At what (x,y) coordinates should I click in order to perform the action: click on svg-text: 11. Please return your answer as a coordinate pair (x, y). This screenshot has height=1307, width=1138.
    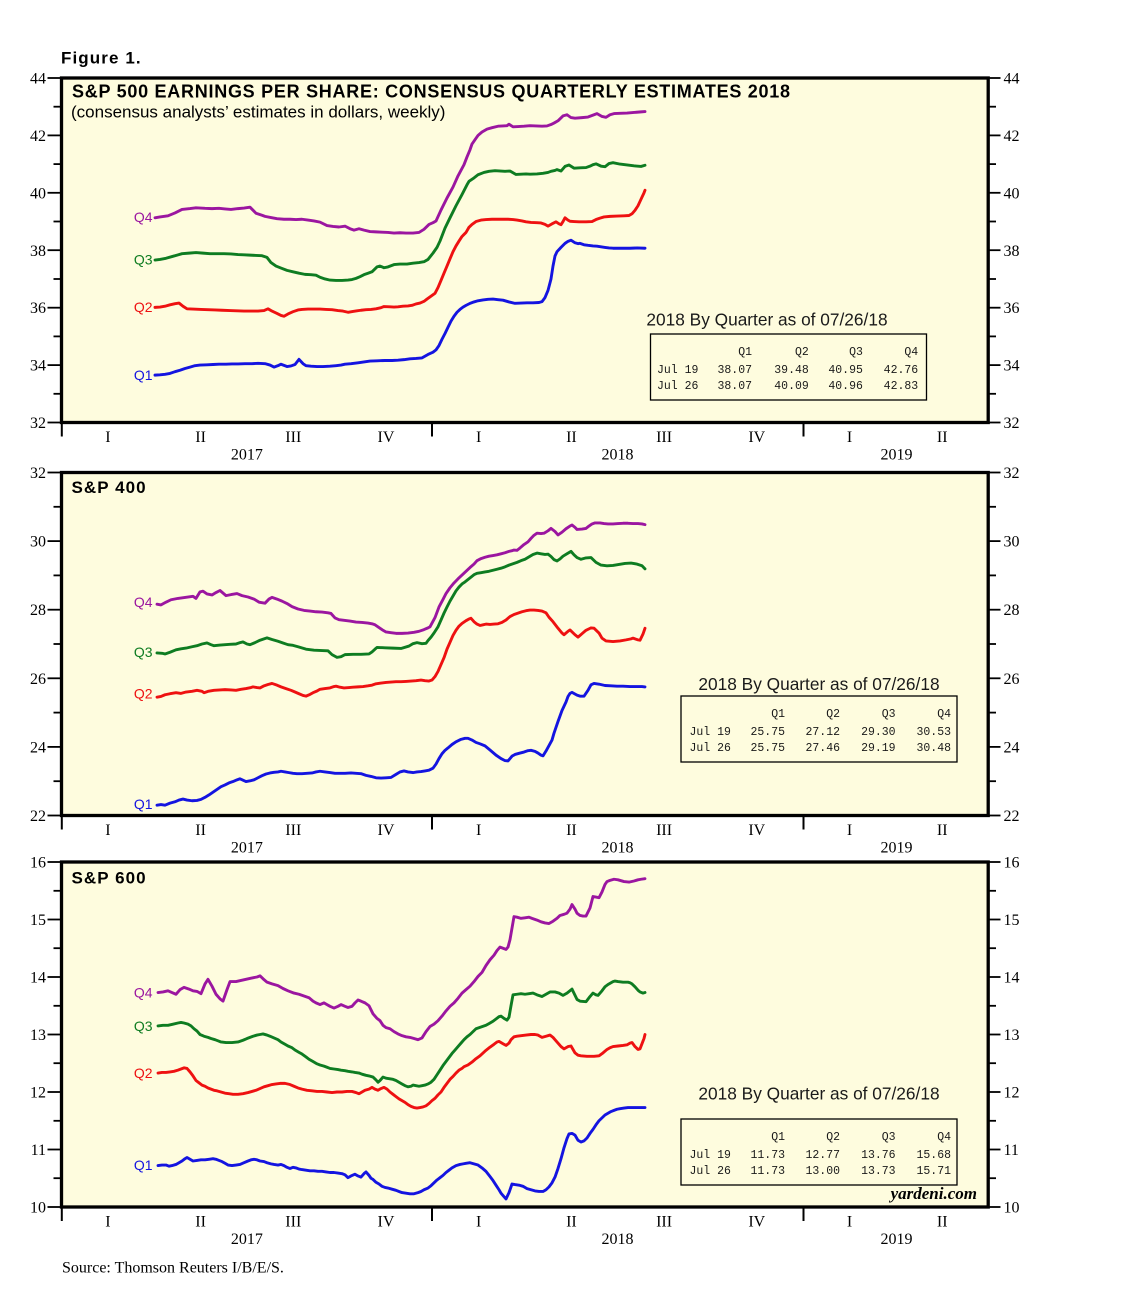
    Looking at the image, I should click on (1011, 1150).